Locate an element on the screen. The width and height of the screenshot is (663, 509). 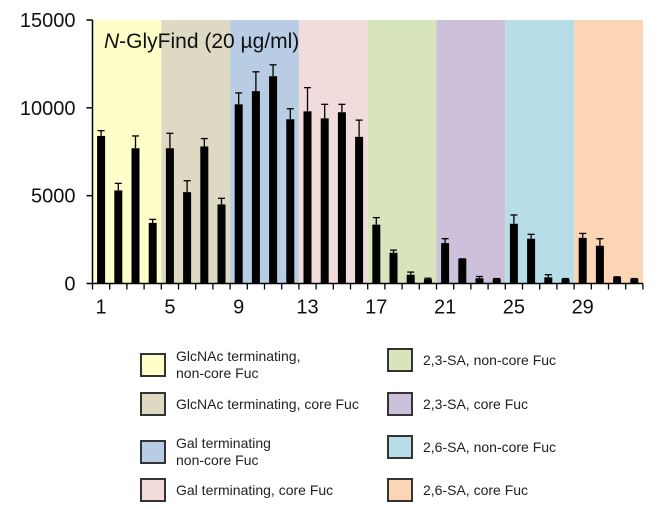
chart-title-text: -GlyFind (20 µg/ml) is located at coordinates (209, 41).